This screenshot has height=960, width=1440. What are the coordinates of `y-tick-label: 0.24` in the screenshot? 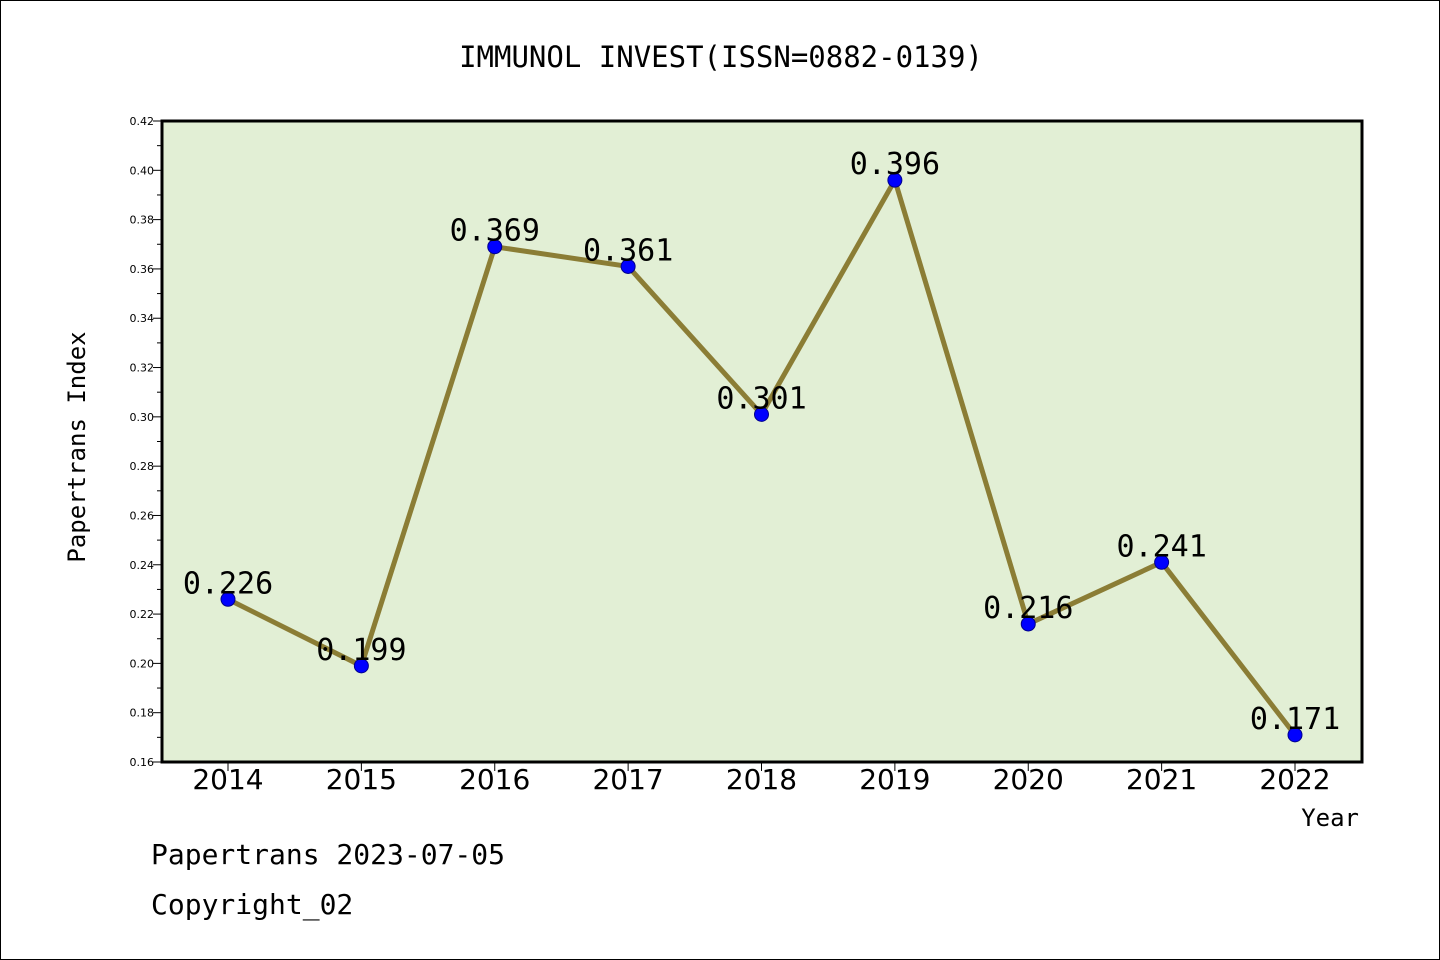 It's located at (142, 565).